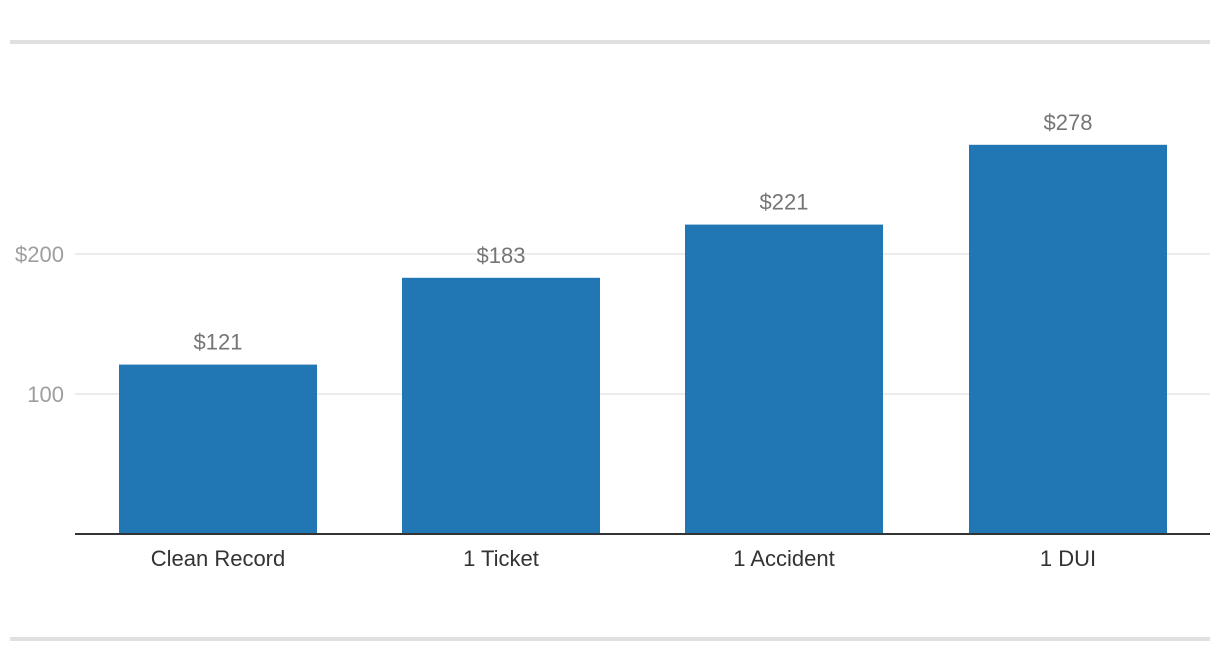 This screenshot has height=672, width=1220. What do you see at coordinates (39, 324) in the screenshot?
I see `y-axis-ticks: 100 $200` at bounding box center [39, 324].